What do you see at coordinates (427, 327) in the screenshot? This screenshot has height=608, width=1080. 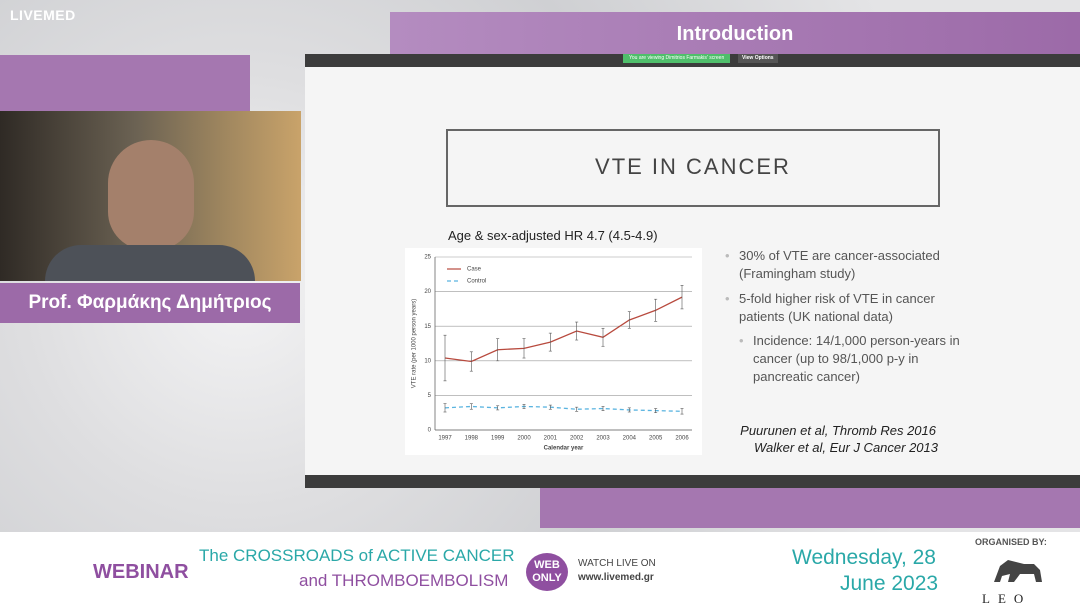 I see `y-tick-label: 15` at bounding box center [427, 327].